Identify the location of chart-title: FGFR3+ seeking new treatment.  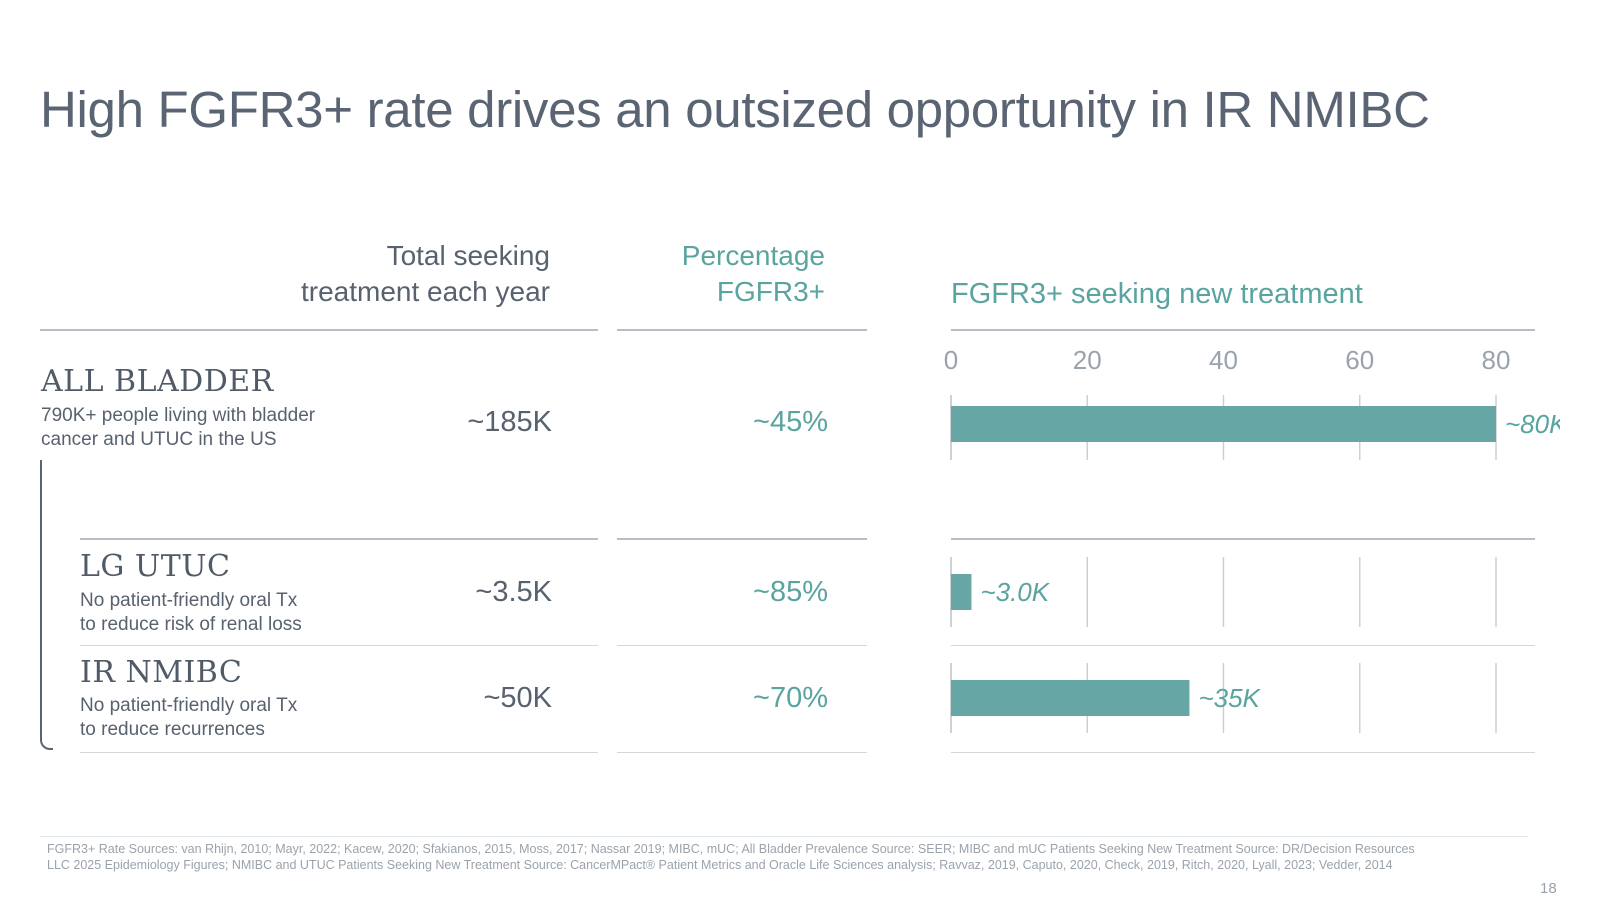
(1157, 294).